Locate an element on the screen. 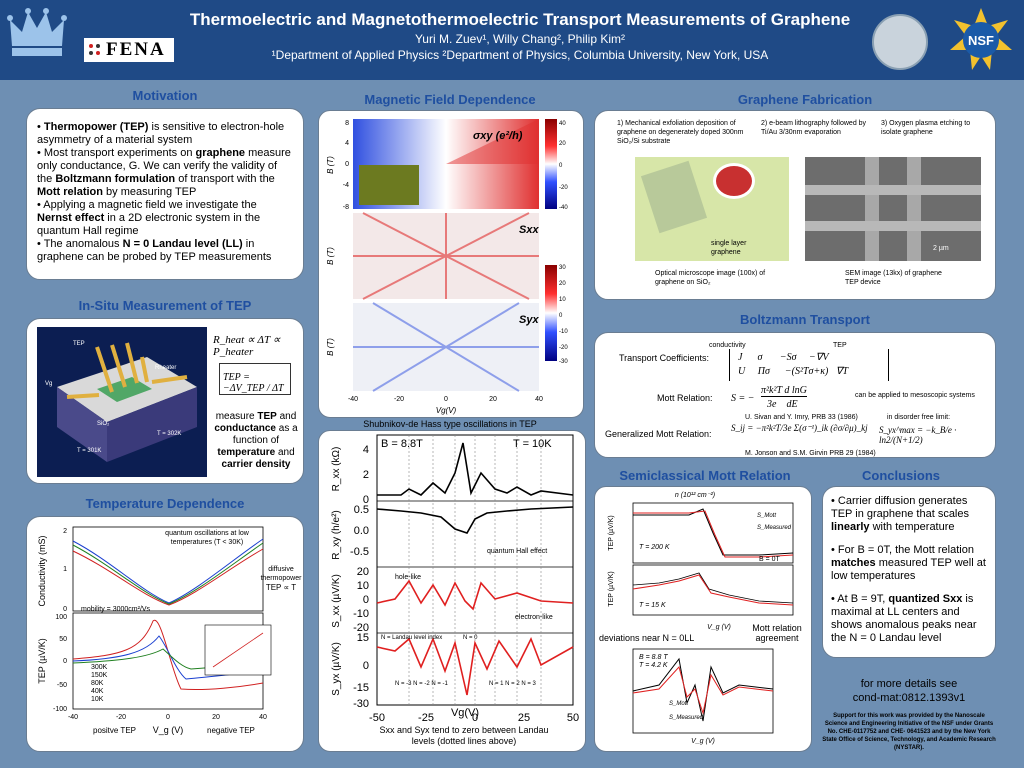  boltz-disorder: in disorder free limit: is located at coordinates (919, 417).